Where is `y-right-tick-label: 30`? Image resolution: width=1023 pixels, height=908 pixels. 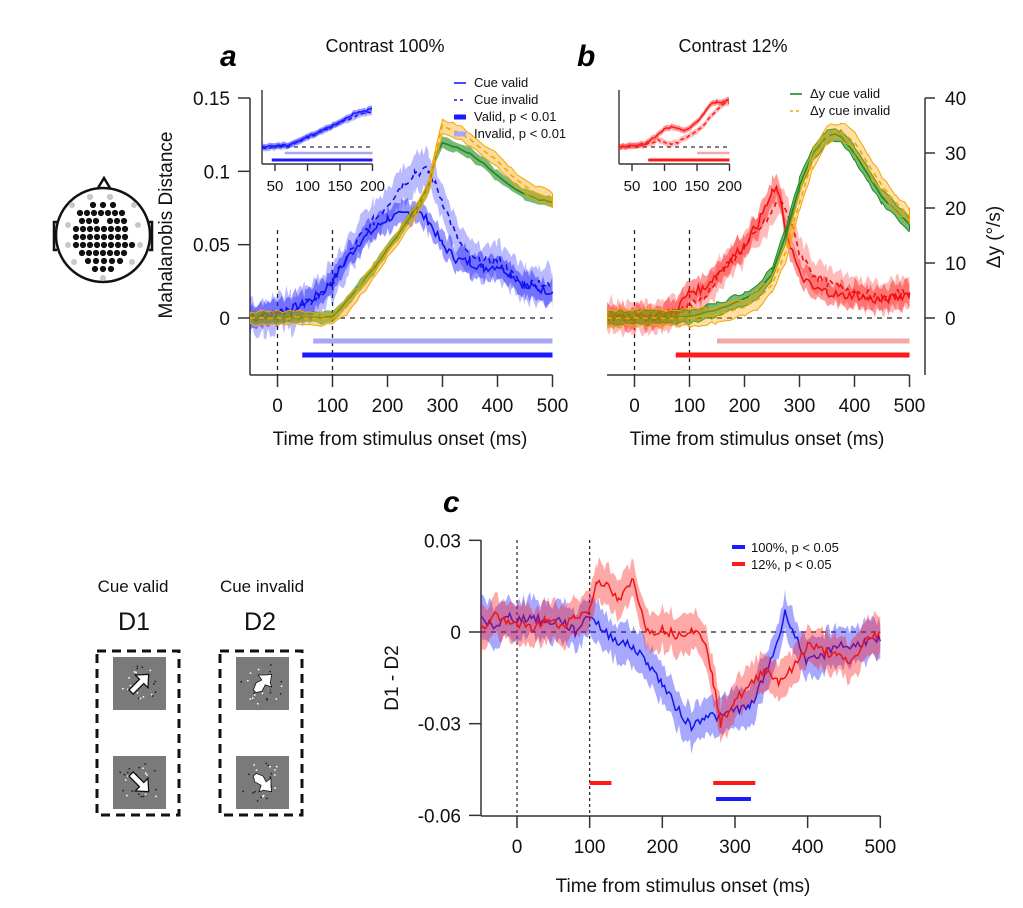 y-right-tick-label: 30 is located at coordinates (955, 154).